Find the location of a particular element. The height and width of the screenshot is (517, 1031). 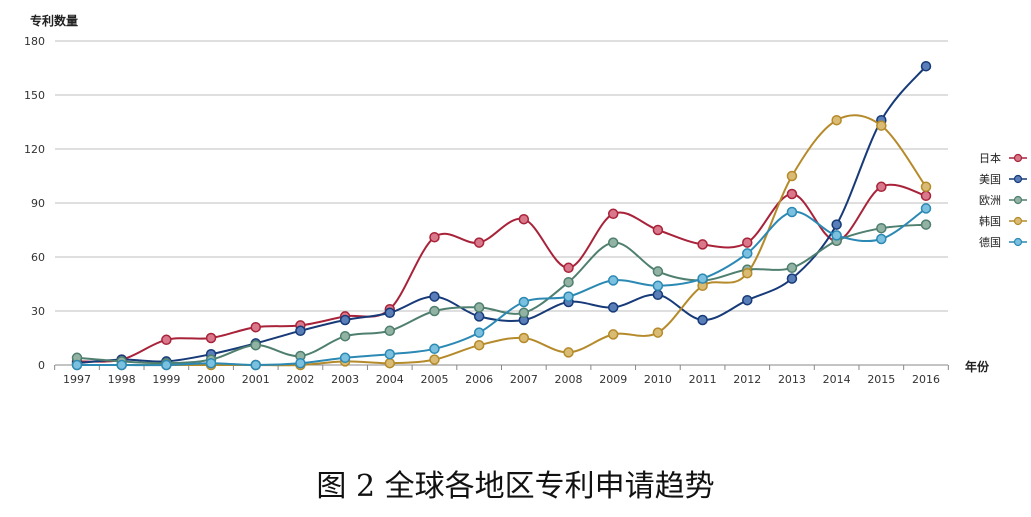

x-tick-label: 2016 is located at coordinates (926, 379).